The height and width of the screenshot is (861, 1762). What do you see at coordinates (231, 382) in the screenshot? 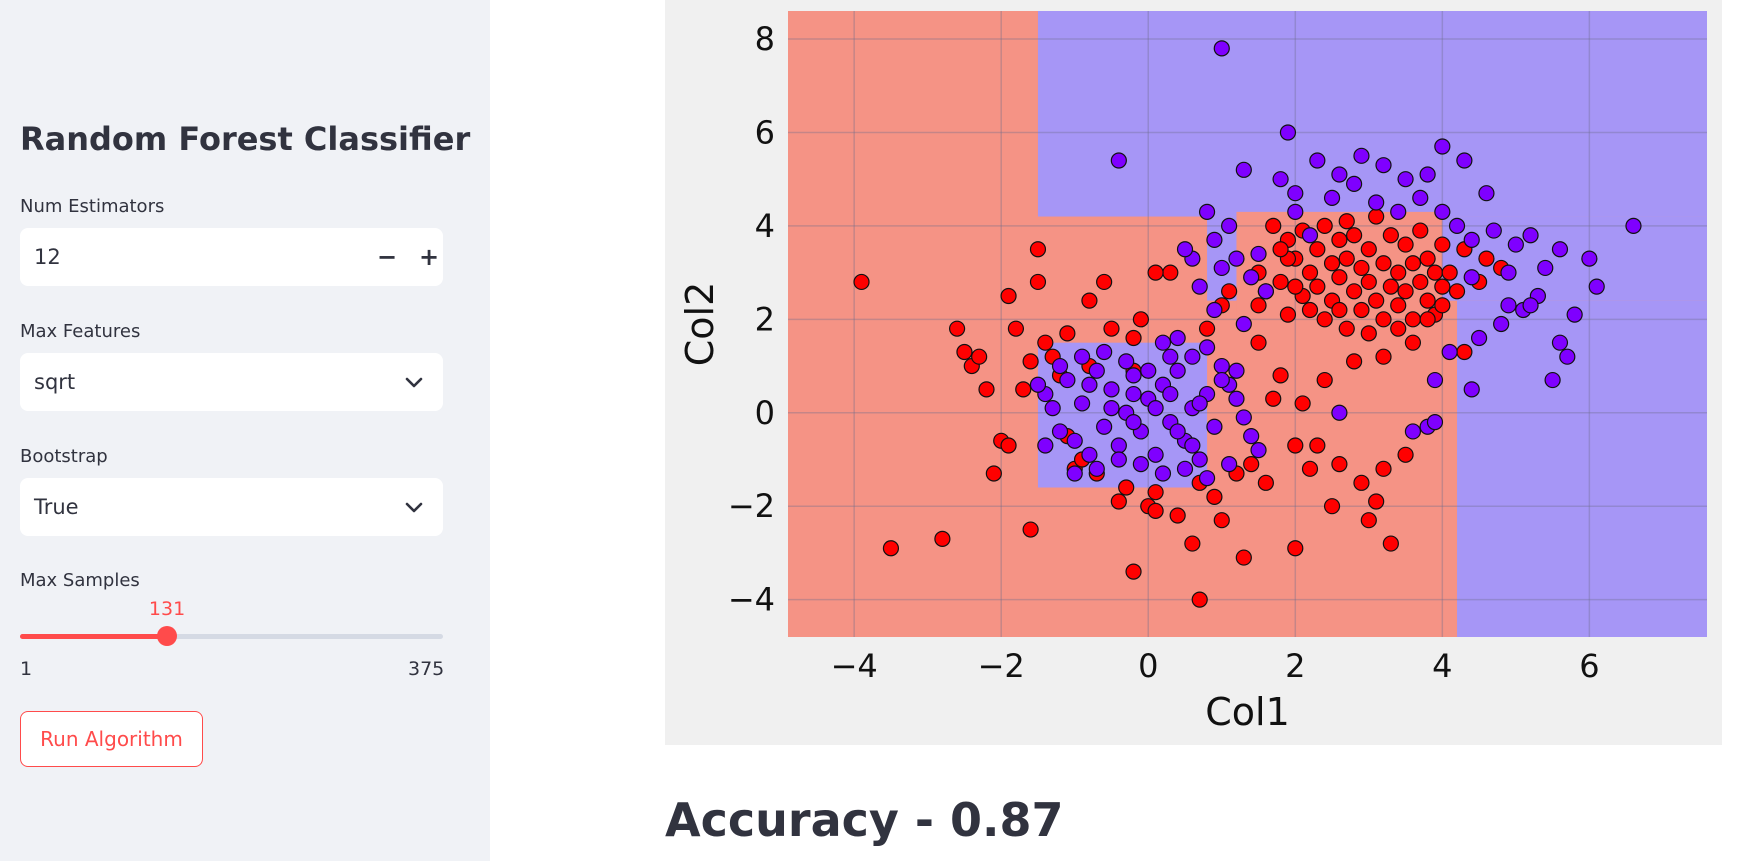
I see `max-features-select: sqrt` at bounding box center [231, 382].